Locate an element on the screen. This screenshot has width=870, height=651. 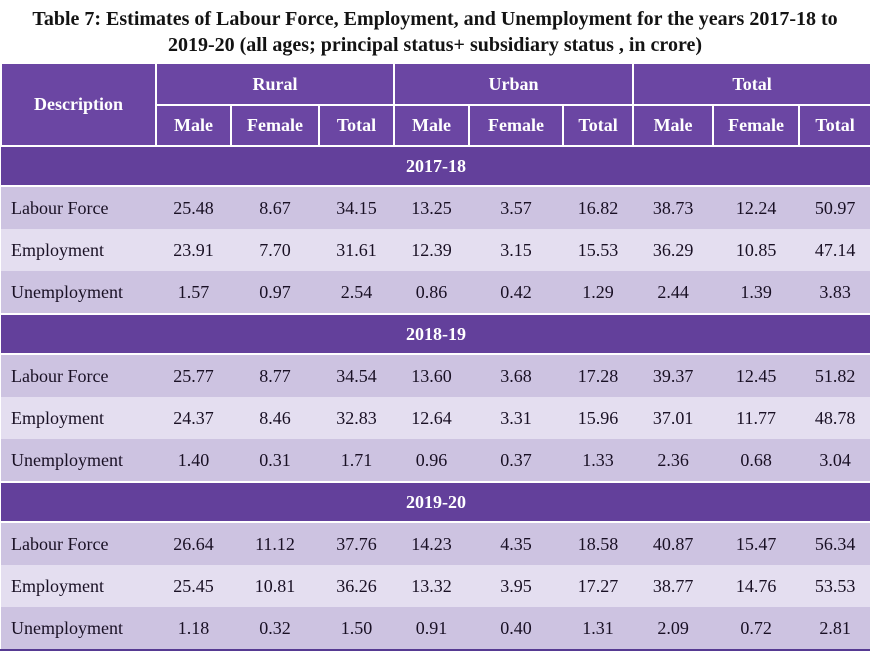
data-cell: 12.64 is located at coordinates (432, 418).